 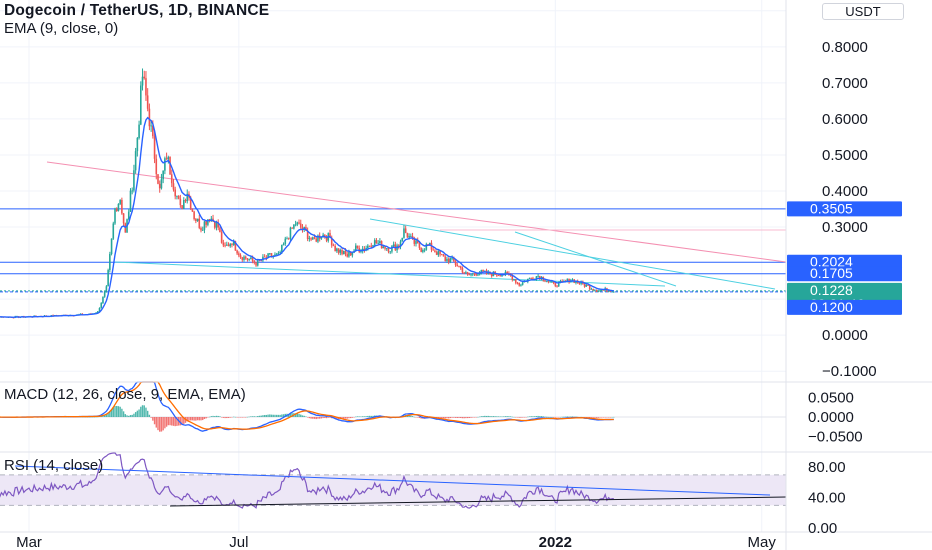 What do you see at coordinates (125, 394) in the screenshot?
I see `macd-title: MACD (12, 26, close, 9, EMA, EMA)` at bounding box center [125, 394].